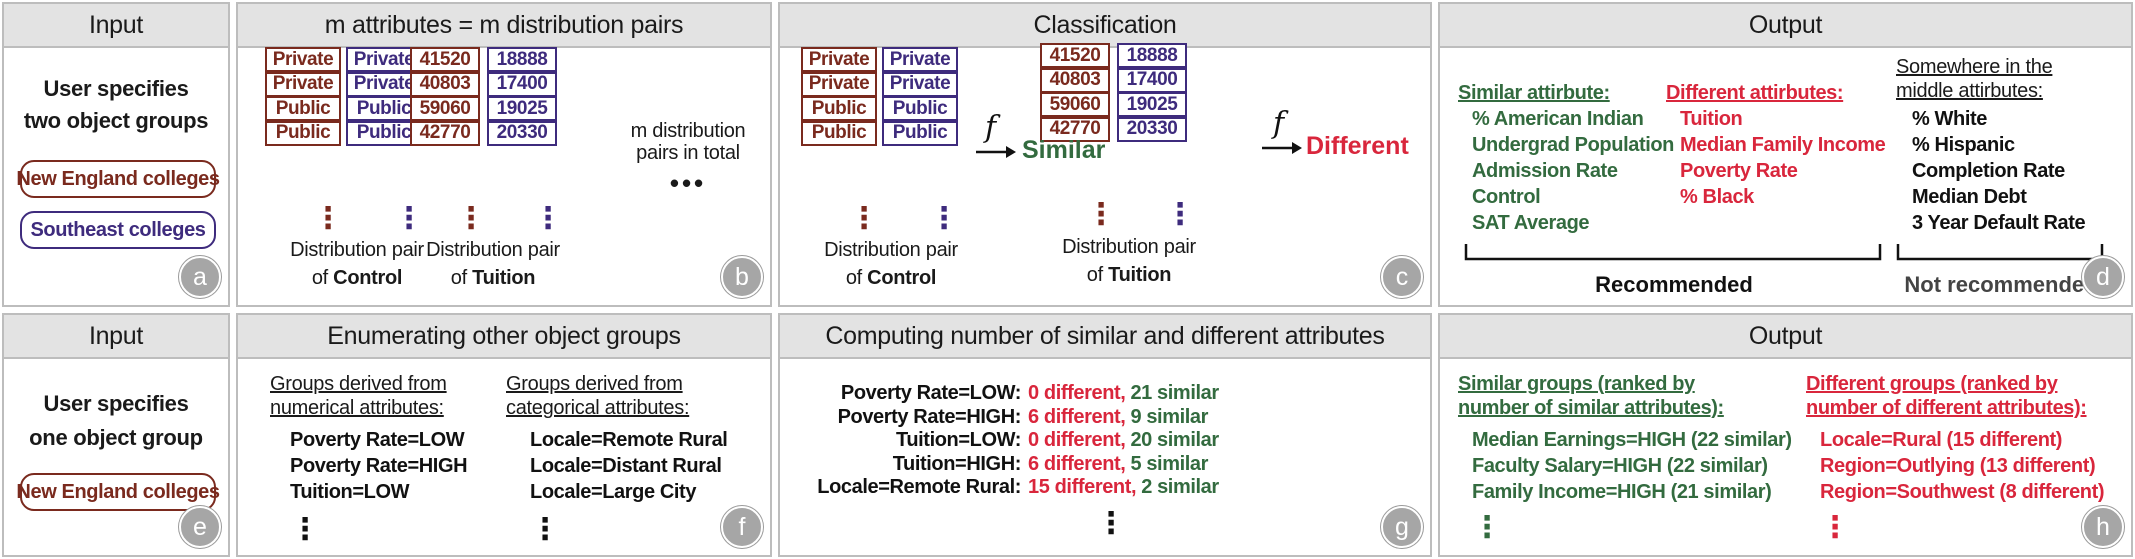 Image resolution: width=2135 pixels, height=559 pixels. Describe the element at coordinates (1075, 104) in the screenshot. I see `tuition-cell-group1: 59060` at that location.